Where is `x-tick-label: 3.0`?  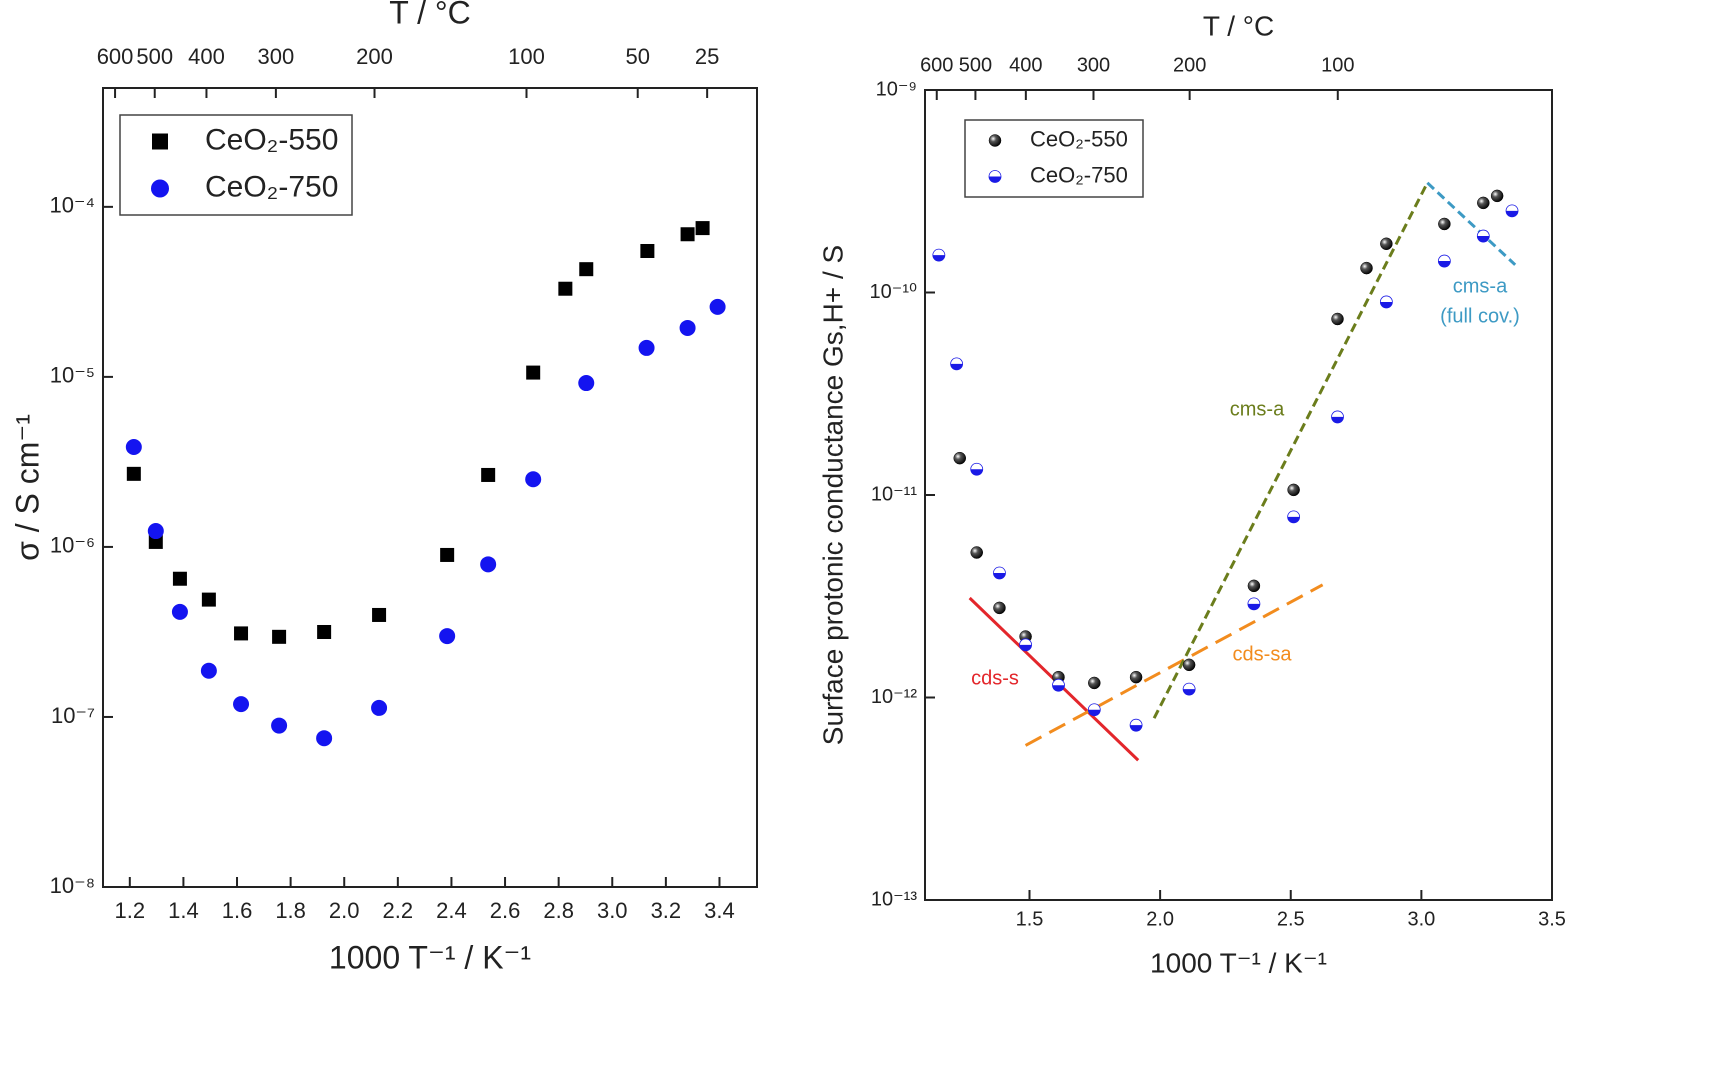
x-tick-label: 3.0 is located at coordinates (1421, 919).